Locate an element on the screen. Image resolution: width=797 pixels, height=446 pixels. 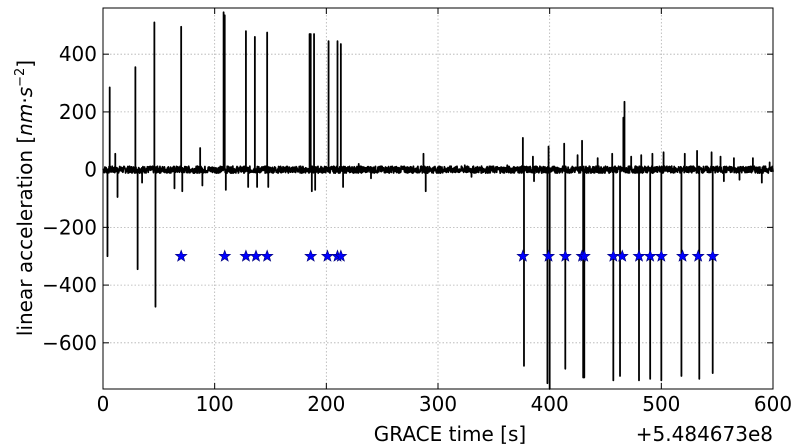
x-axis-label: GRACE time [s] is located at coordinates (450, 434).